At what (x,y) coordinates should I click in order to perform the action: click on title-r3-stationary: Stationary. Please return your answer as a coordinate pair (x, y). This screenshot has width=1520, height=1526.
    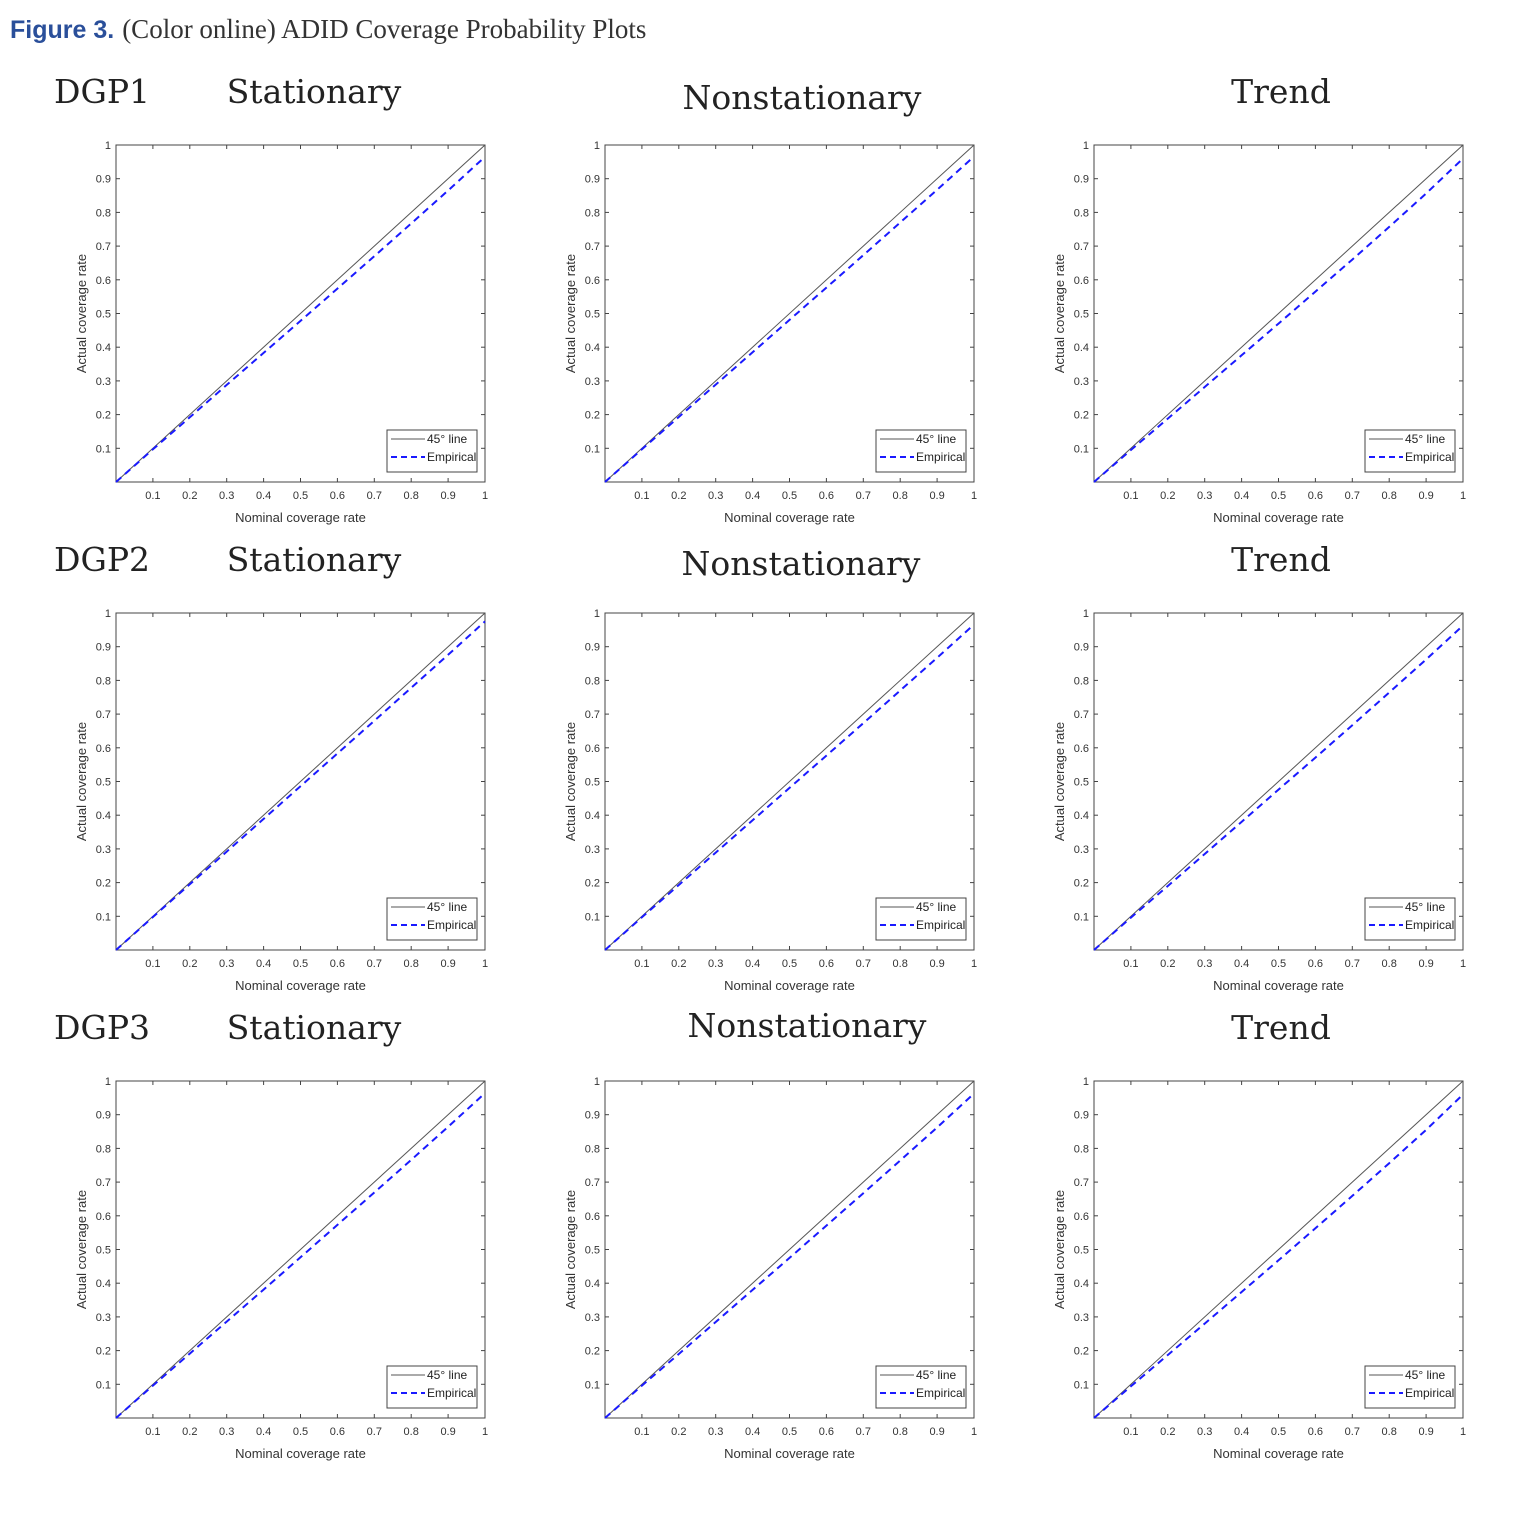
    Looking at the image, I should click on (314, 1027).